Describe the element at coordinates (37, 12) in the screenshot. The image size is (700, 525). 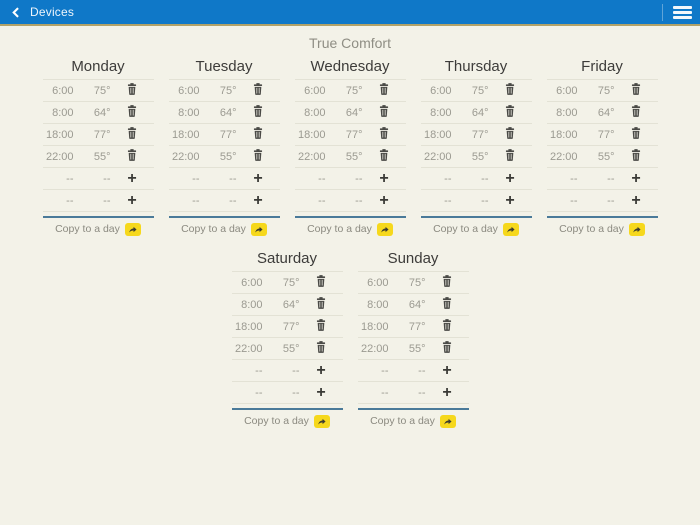
I see `back-button: Devices` at that location.